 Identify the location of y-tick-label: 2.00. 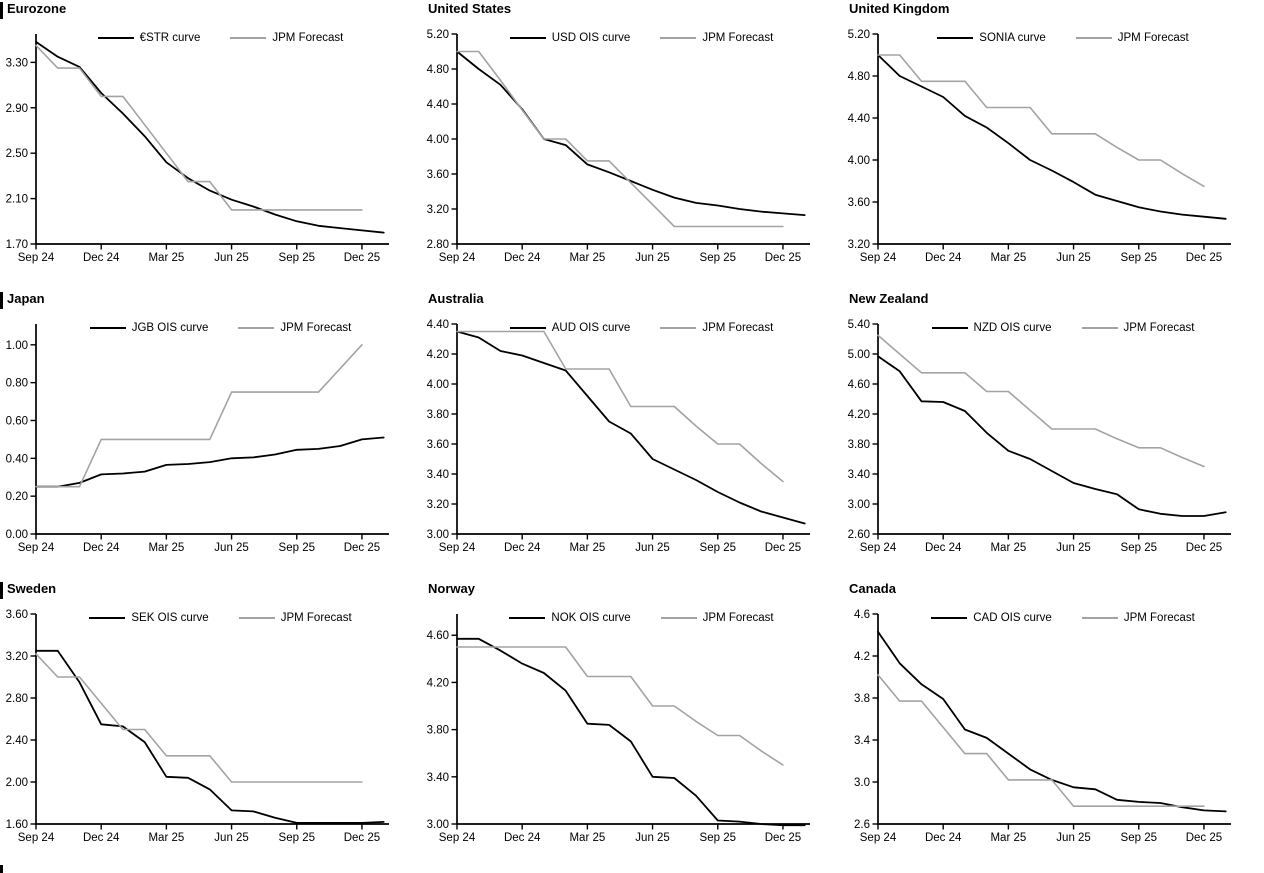
(17, 783).